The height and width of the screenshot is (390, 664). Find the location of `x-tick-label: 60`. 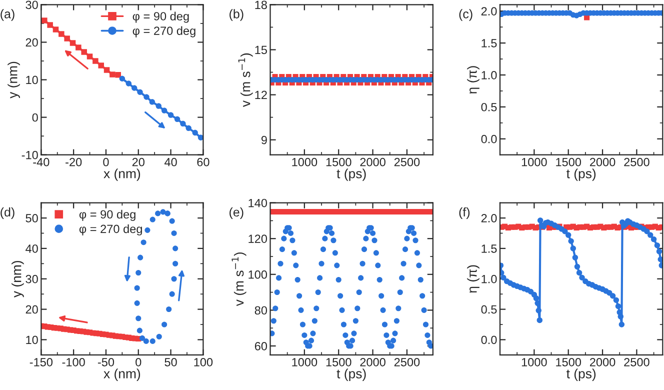

x-tick-label: 60 is located at coordinates (203, 162).